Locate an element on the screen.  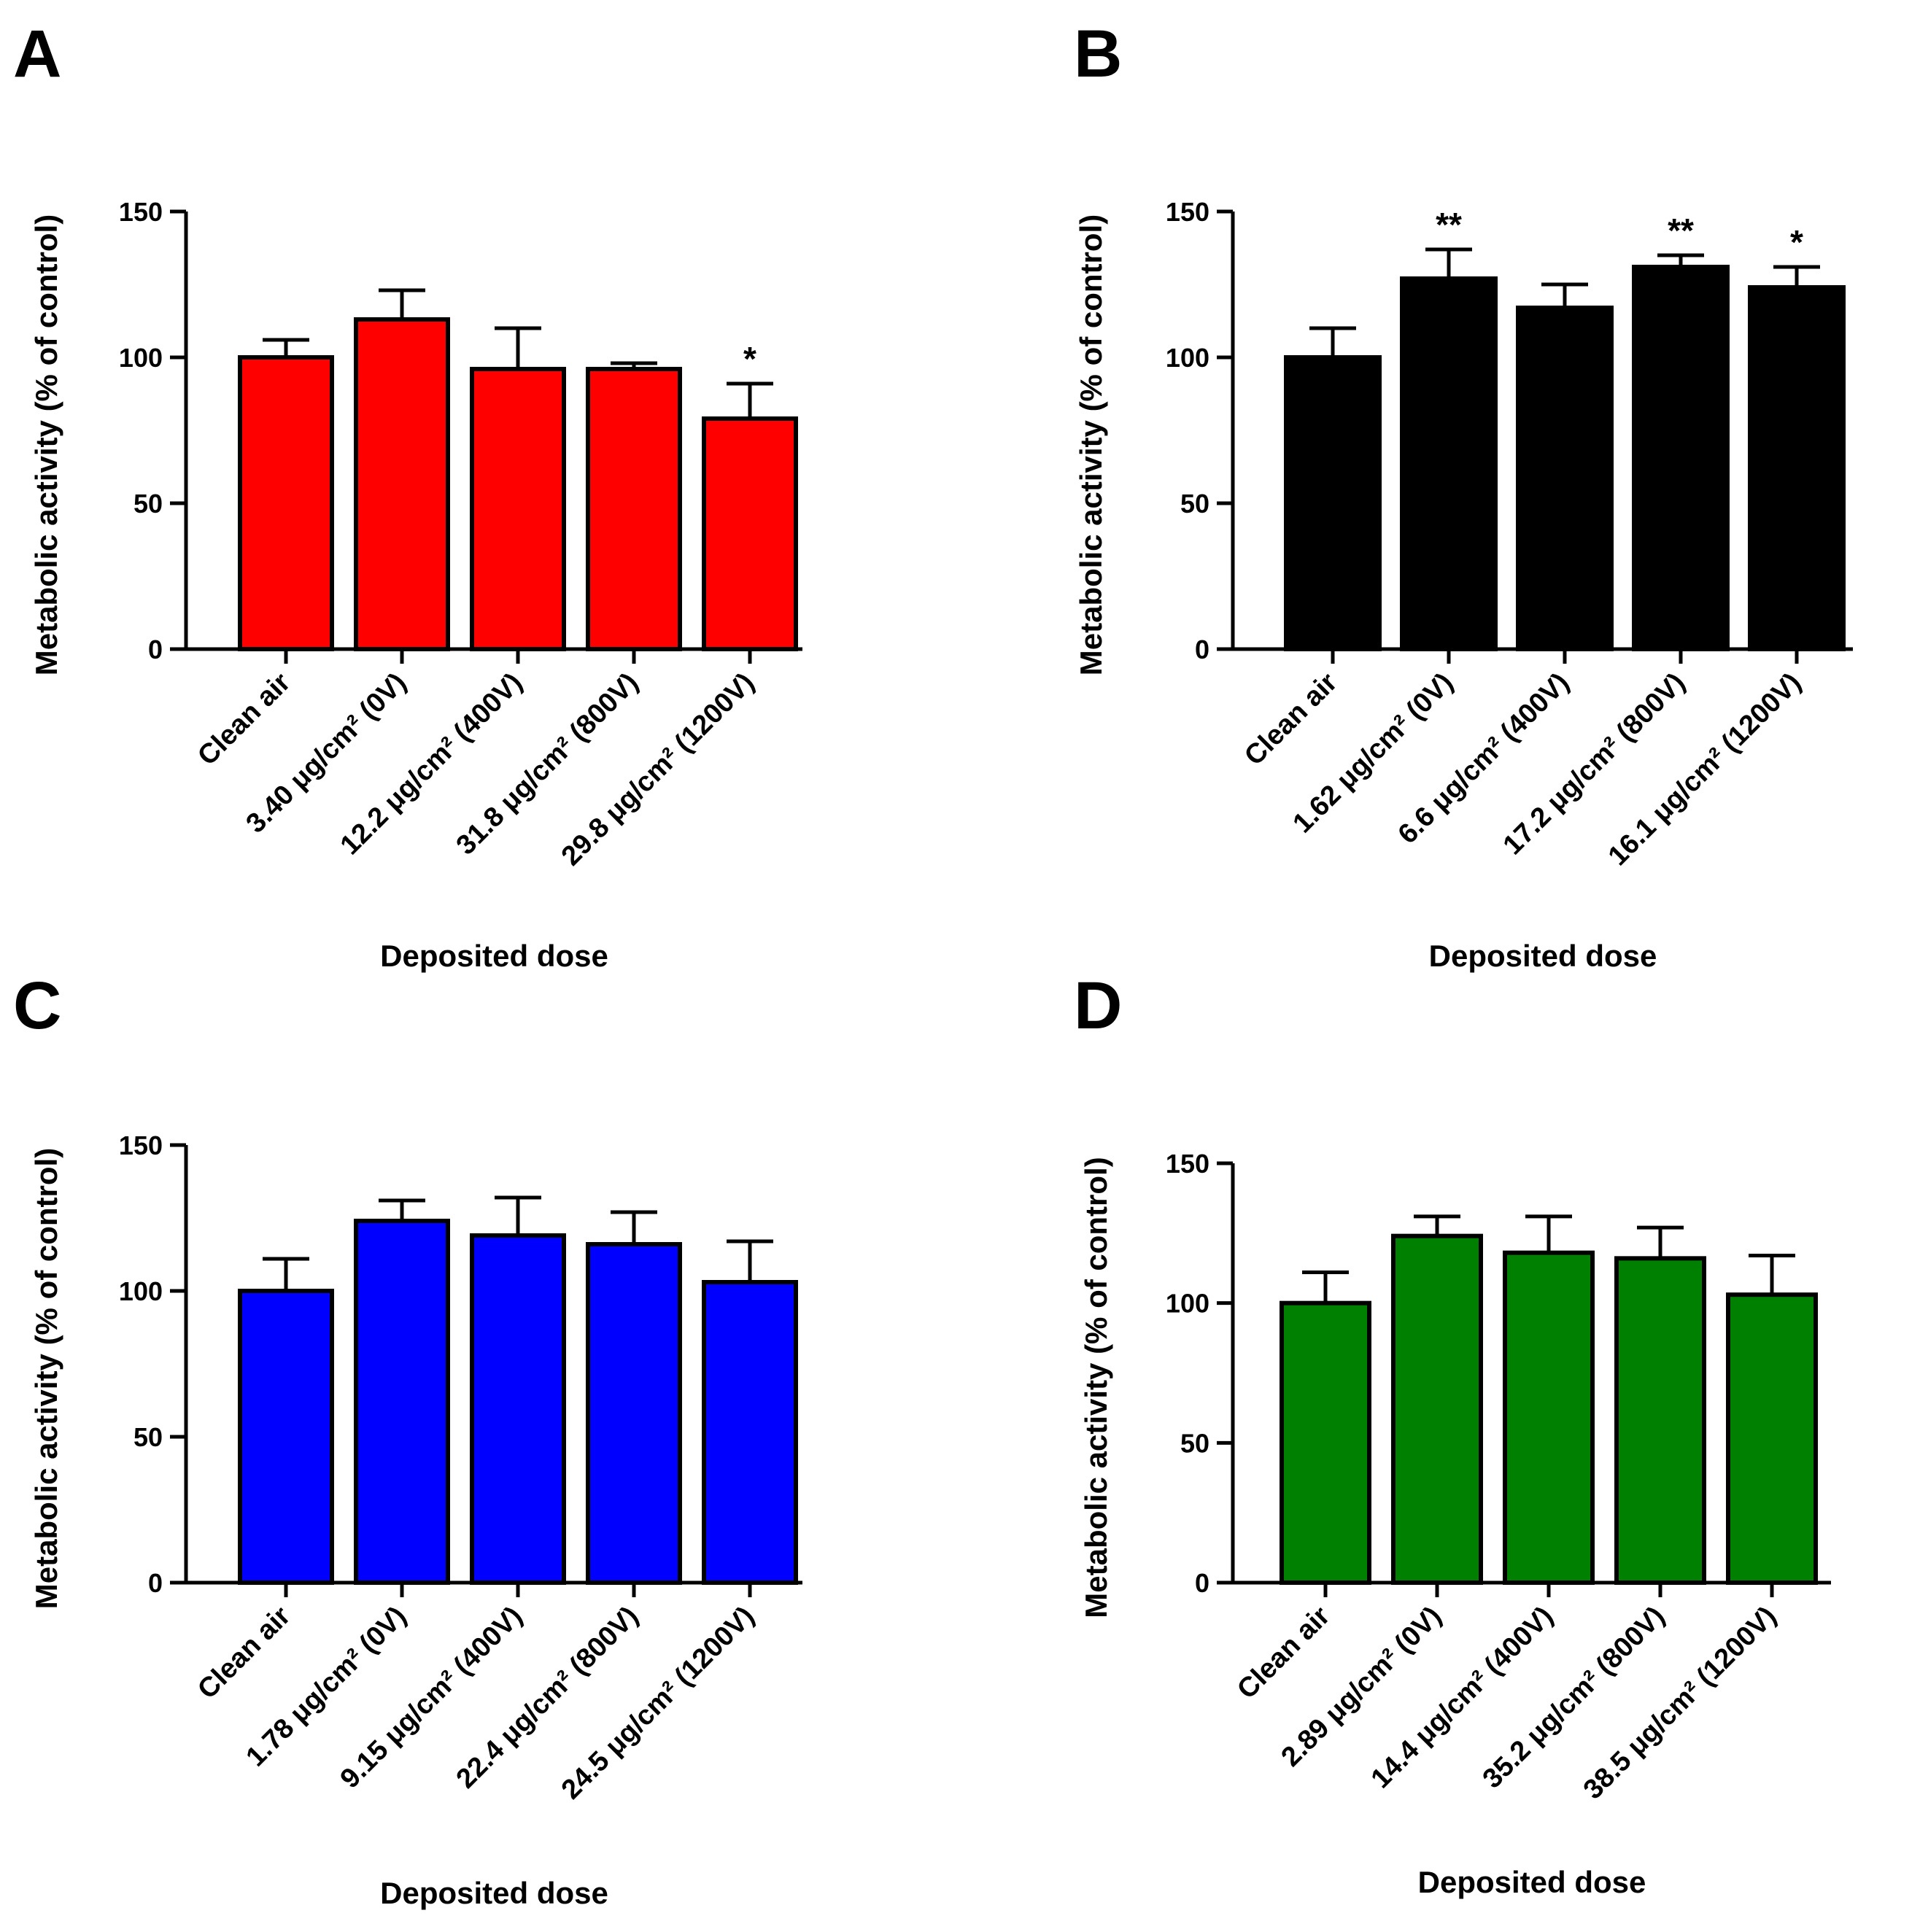
panel-b-category-label-1: Clean air is located at coordinates (1291, 719).